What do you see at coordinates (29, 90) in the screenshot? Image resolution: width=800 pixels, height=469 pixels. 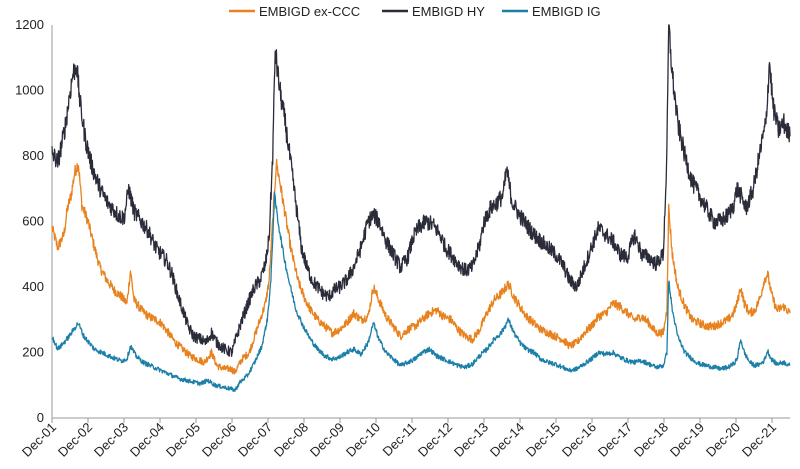 I see `y-tick-label: 1000` at bounding box center [29, 90].